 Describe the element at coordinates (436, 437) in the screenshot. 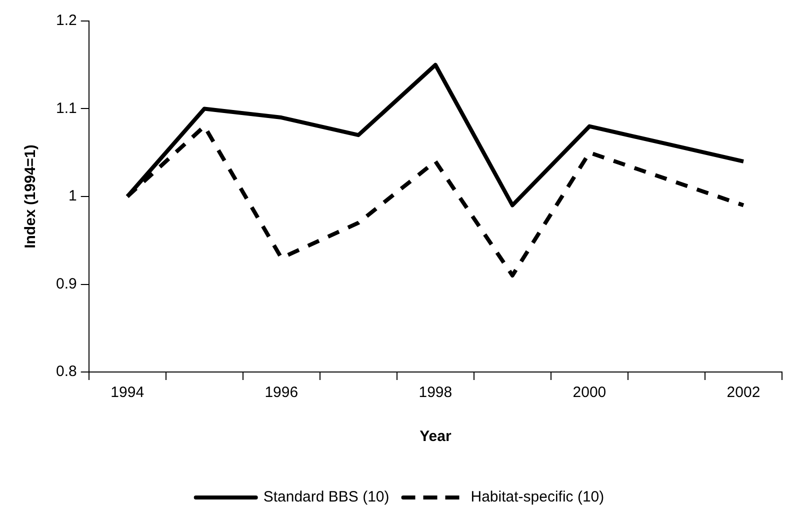

I see `x-axis-title: Year` at that location.